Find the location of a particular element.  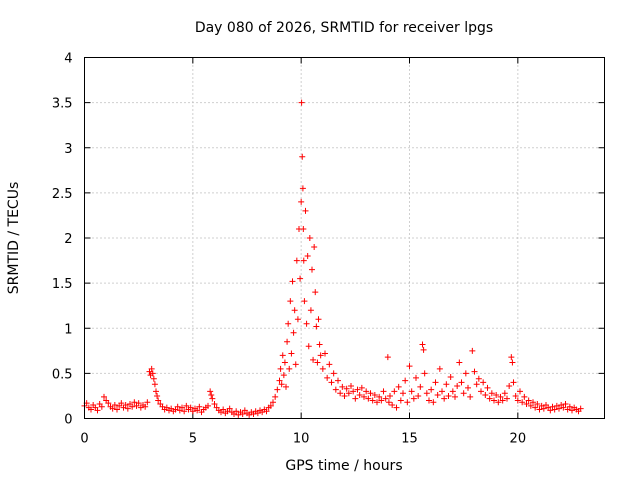

y-tick-label: 1 is located at coordinates (68, 329).